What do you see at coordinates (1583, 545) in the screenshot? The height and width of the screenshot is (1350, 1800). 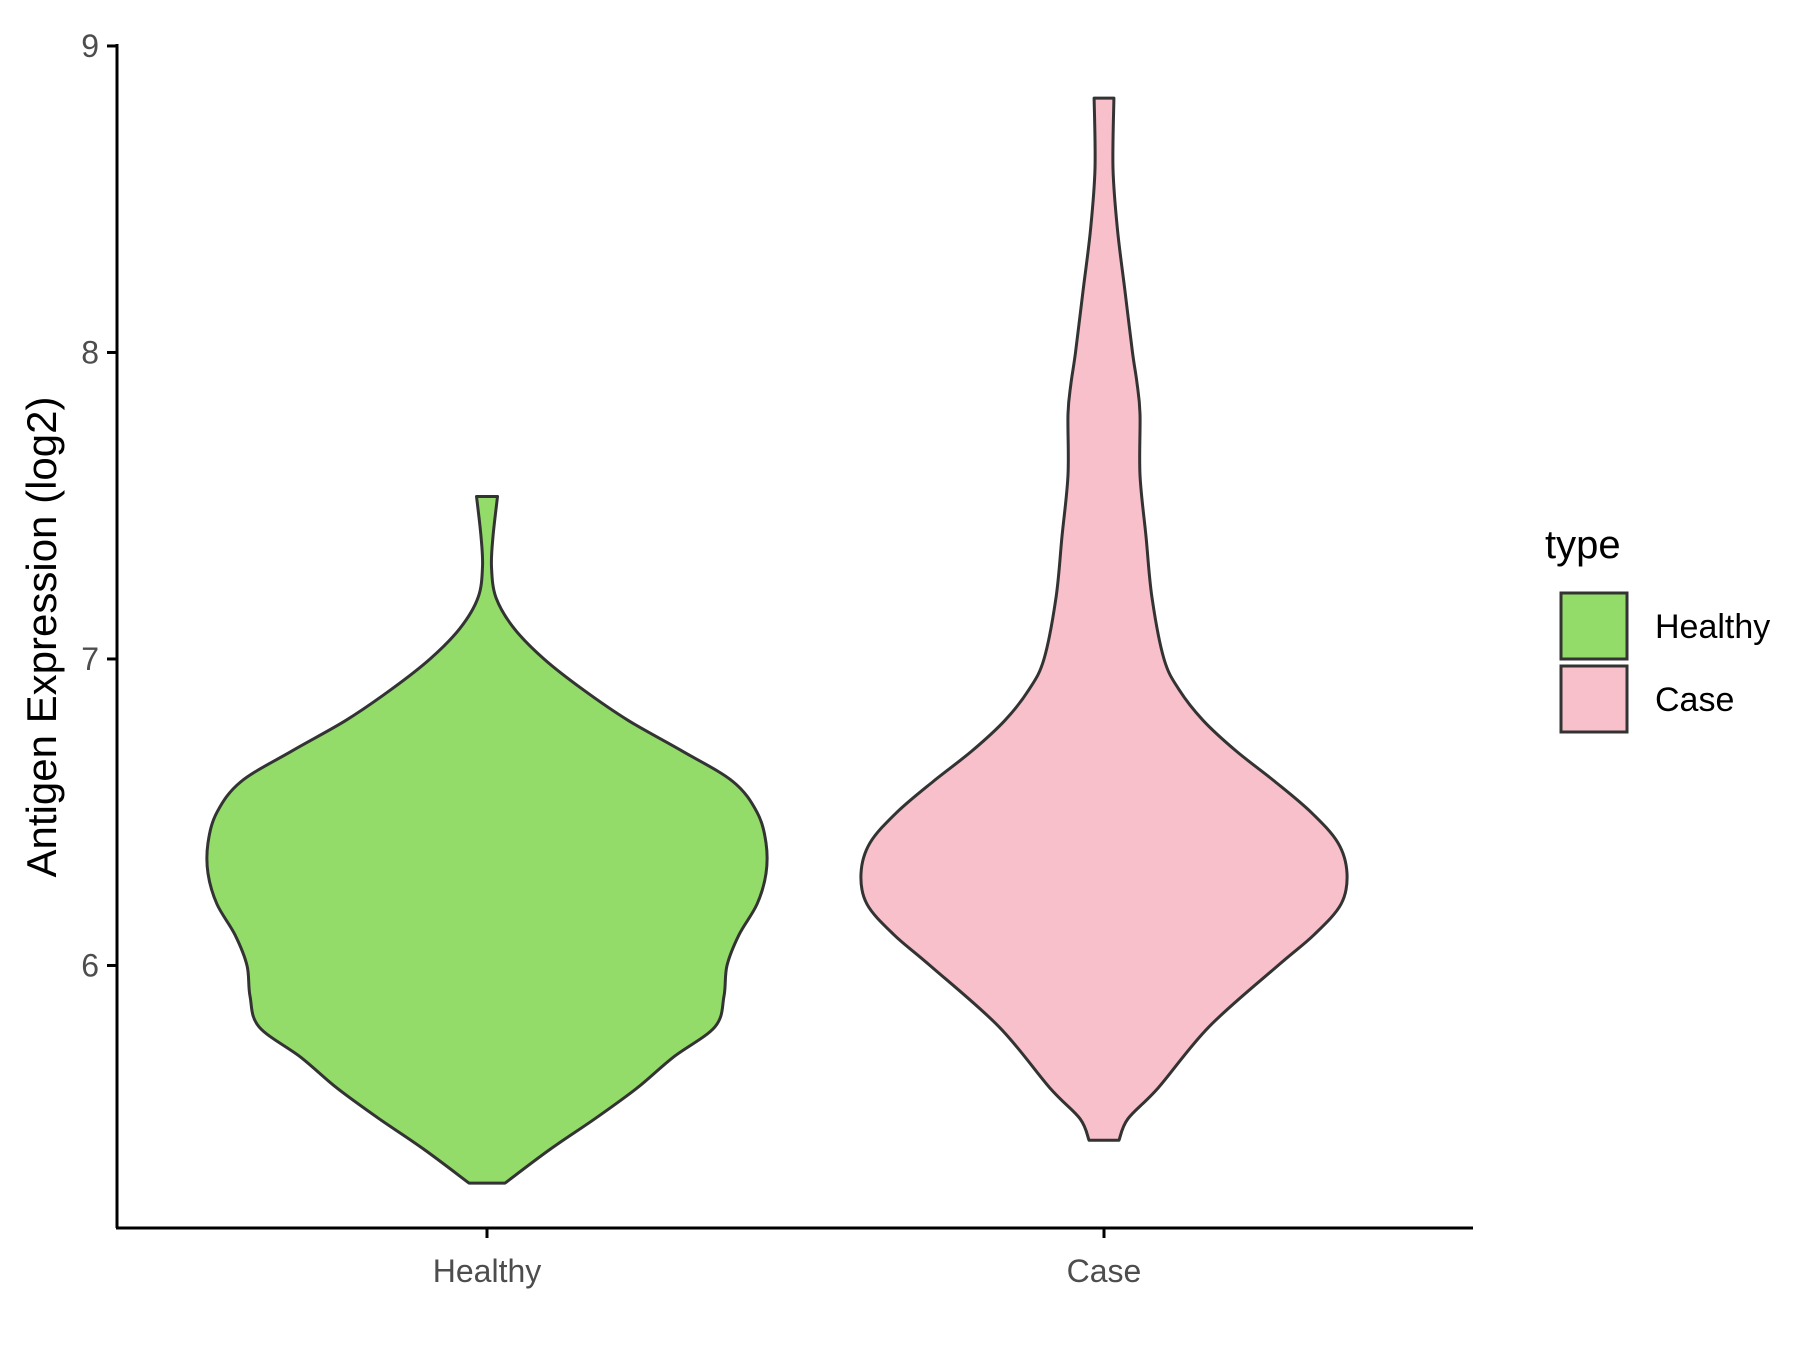 I see `legend-title: type` at bounding box center [1583, 545].